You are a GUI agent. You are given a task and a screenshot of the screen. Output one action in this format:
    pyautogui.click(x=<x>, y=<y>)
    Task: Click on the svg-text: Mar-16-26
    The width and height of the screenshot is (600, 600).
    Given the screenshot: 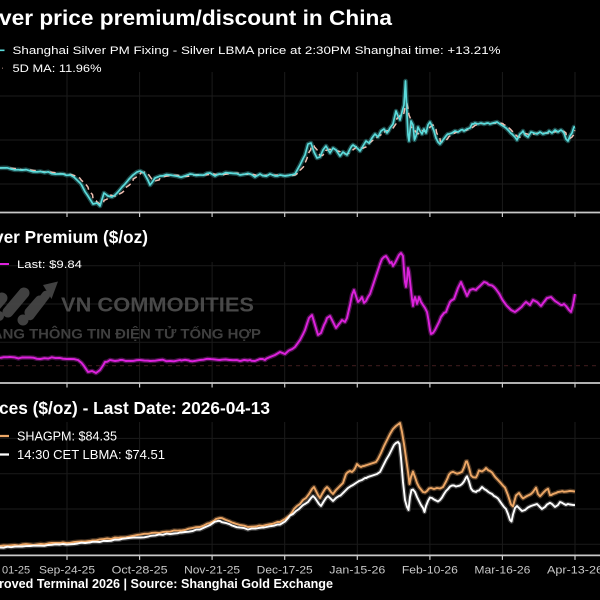 What is the action you would take?
    pyautogui.click(x=502, y=571)
    